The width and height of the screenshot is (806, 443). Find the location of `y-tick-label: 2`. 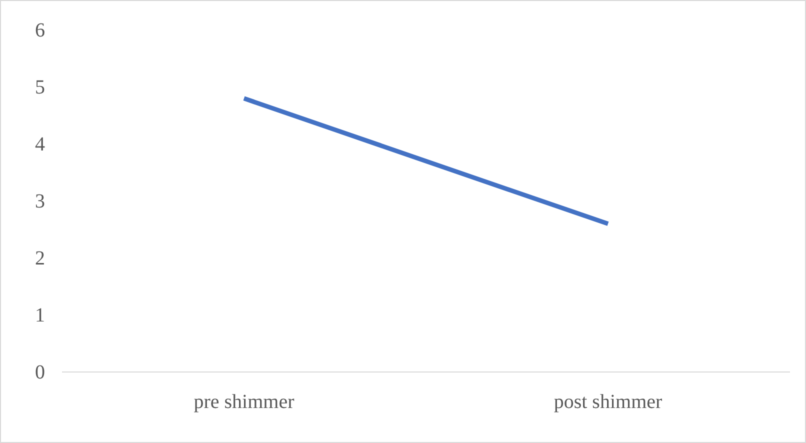

y-tick-label: 2 is located at coordinates (40, 258).